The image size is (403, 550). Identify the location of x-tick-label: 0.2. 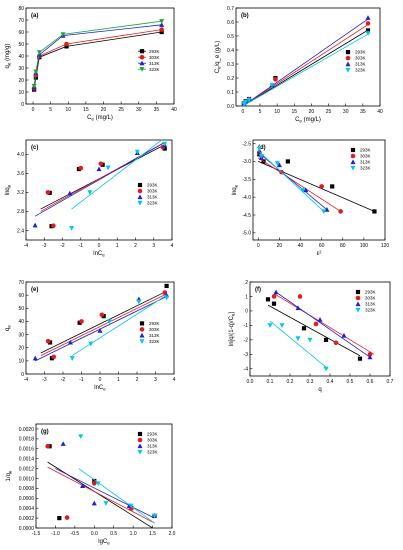
(290, 382).